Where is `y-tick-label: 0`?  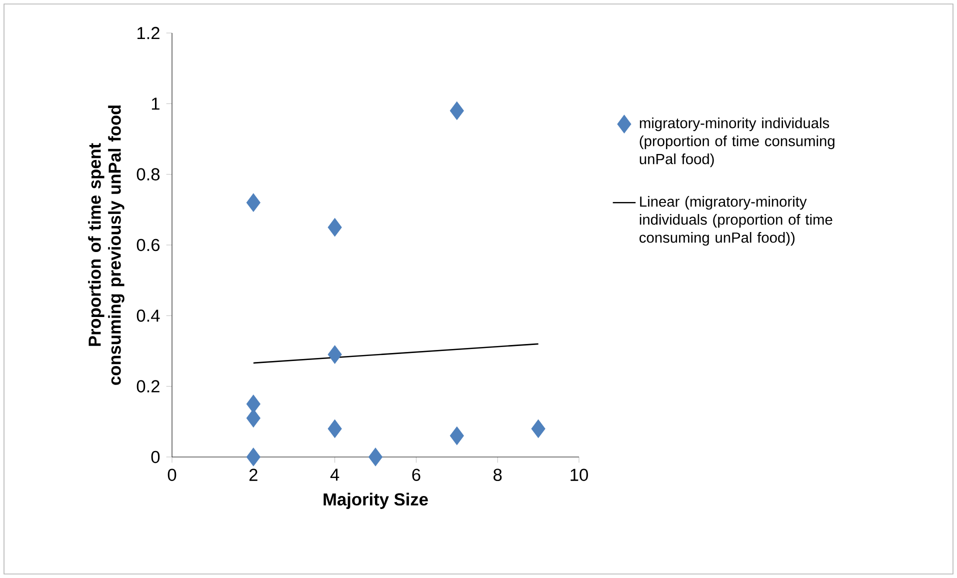
y-tick-label: 0 is located at coordinates (155, 457).